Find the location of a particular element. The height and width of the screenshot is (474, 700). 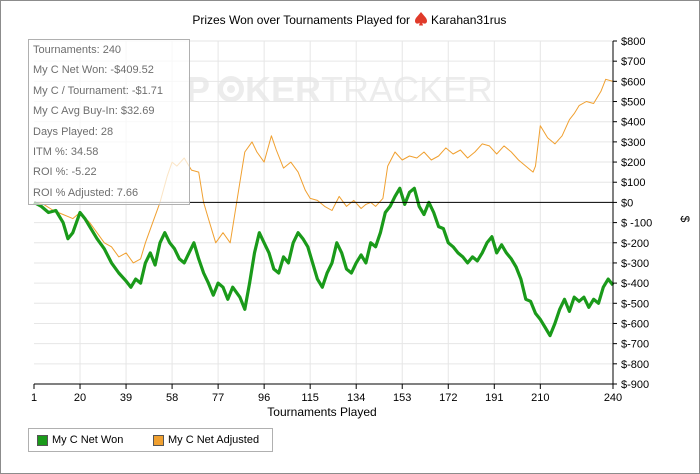

y-tick-label: $-600 is located at coordinates (635, 324).